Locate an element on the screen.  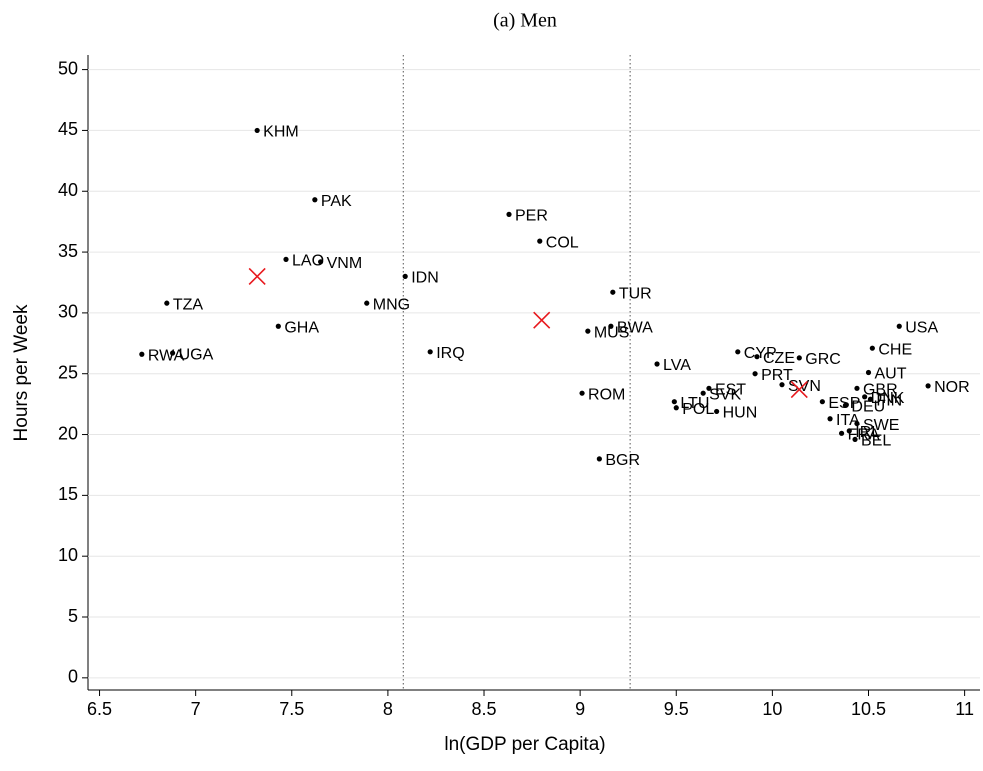
point-label: LVA is located at coordinates (677, 365).